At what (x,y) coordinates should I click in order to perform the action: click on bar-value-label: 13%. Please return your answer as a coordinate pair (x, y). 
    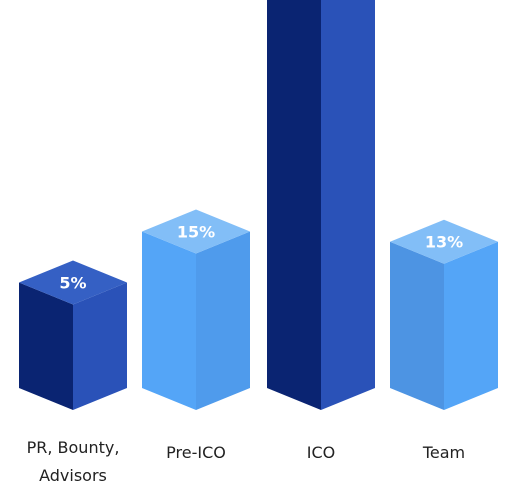
    Looking at the image, I should click on (444, 242).